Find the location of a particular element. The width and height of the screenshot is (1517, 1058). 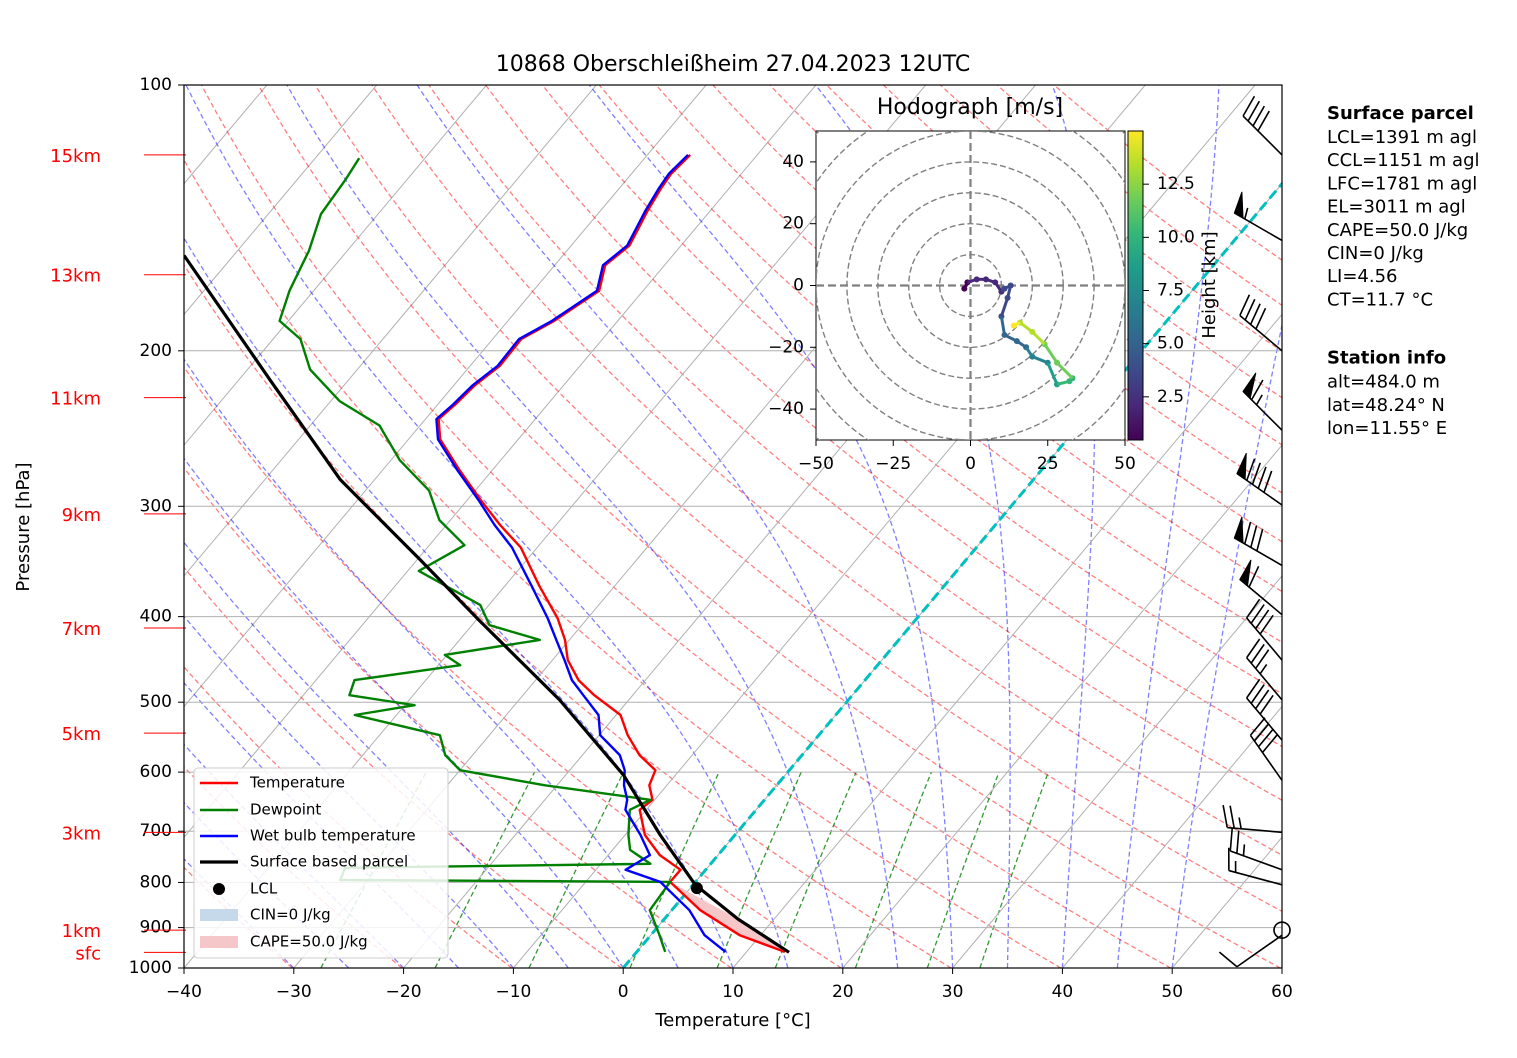

x-tick-label: −40 is located at coordinates (184, 992).